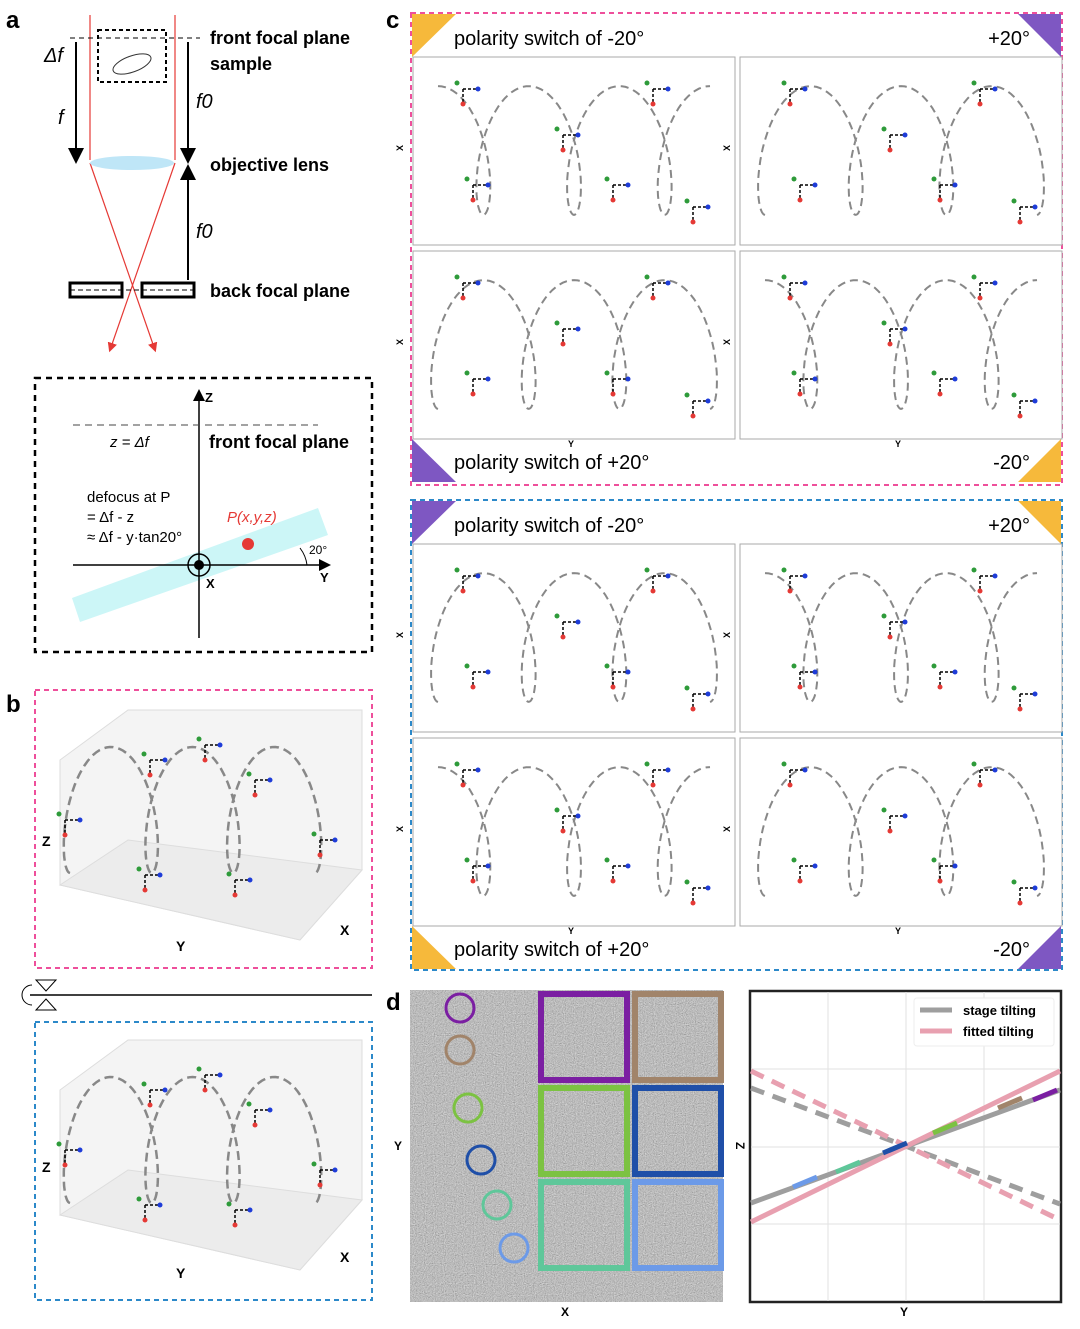  What do you see at coordinates (904, 1312) in the screenshot?
I see `plot-x-label: Y` at bounding box center [904, 1312].